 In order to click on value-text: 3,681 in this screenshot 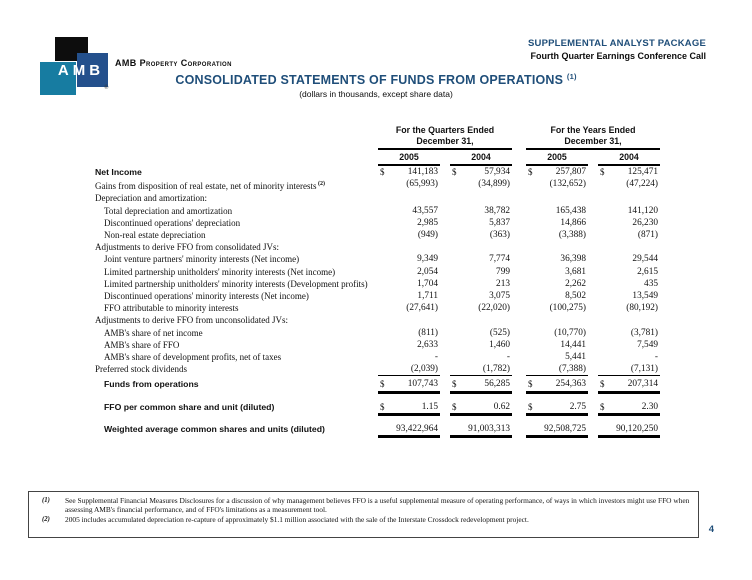, I will do `click(575, 271)`.